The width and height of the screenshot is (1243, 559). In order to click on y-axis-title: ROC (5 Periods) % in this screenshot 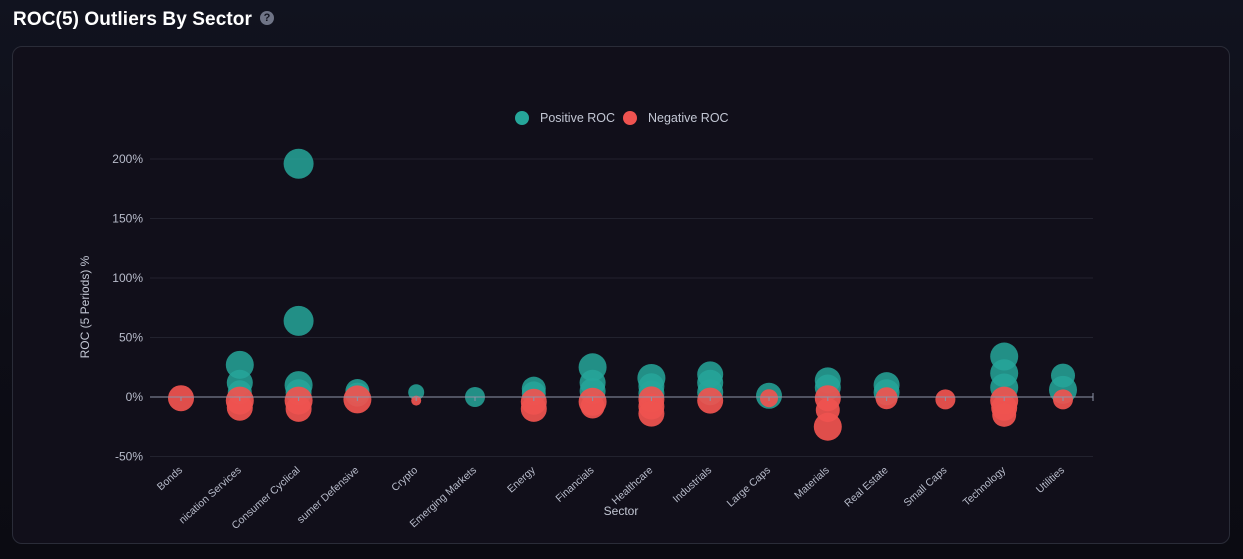, I will do `click(85, 306)`.